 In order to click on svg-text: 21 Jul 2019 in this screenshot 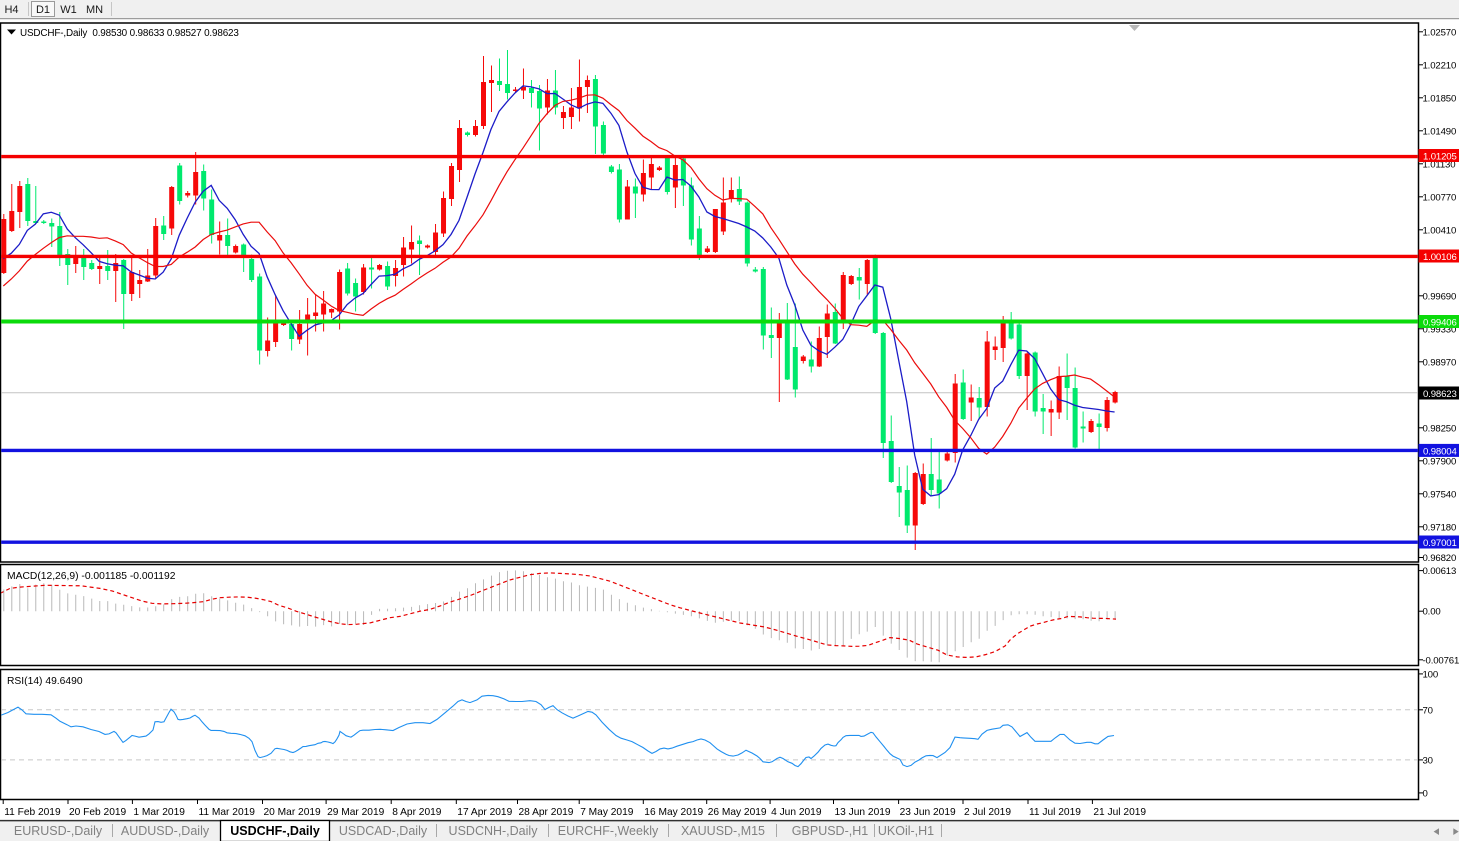, I will do `click(1119, 812)`.